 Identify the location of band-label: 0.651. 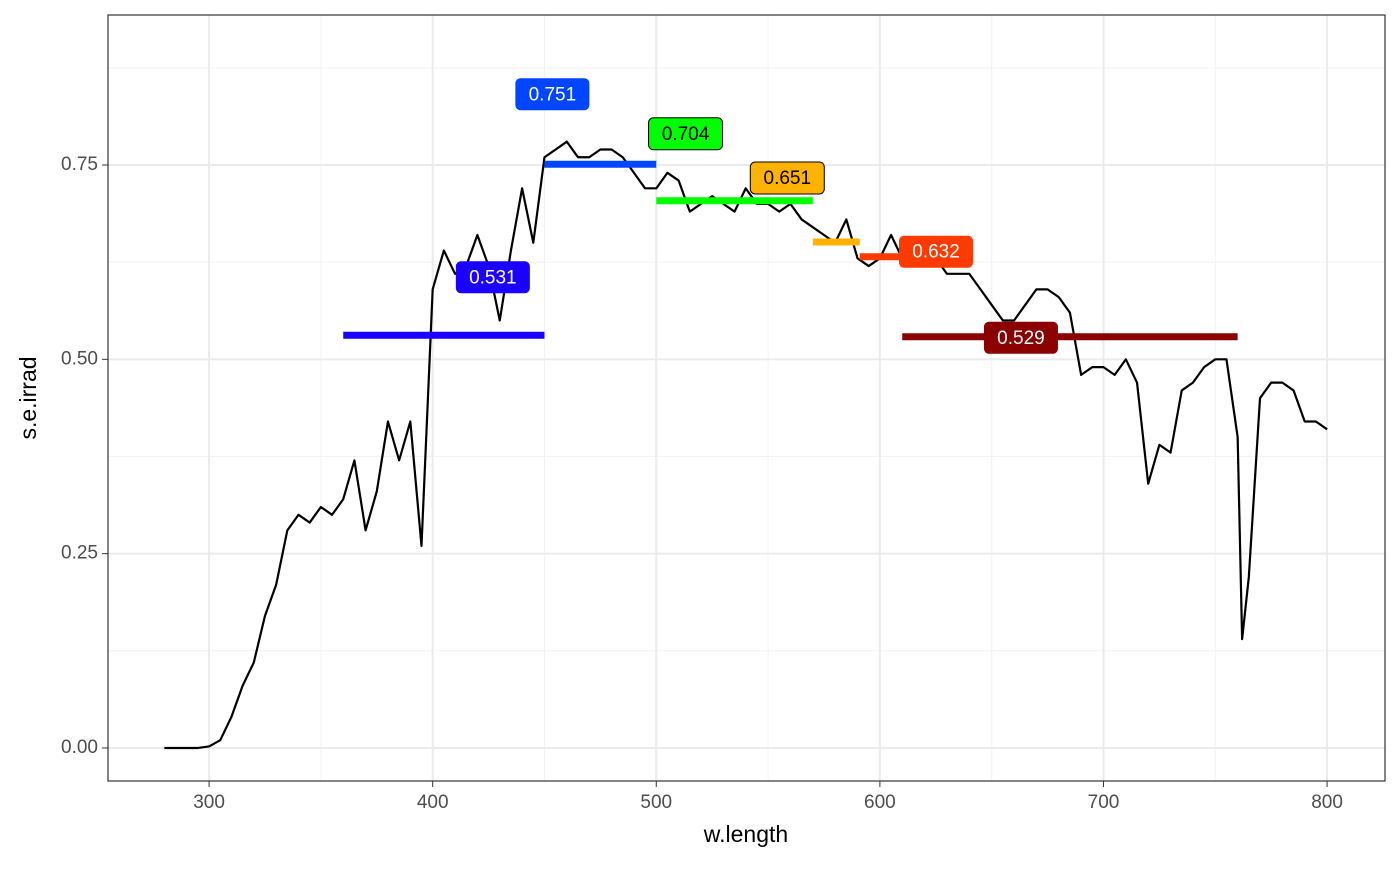
(788, 178).